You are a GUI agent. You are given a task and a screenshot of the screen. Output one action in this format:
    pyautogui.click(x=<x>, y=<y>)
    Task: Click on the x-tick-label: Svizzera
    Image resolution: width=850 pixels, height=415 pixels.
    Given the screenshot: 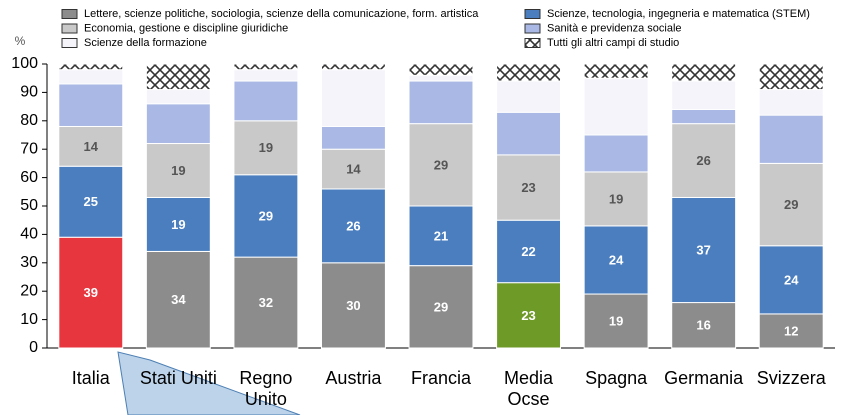 What is the action you would take?
    pyautogui.click(x=791, y=378)
    